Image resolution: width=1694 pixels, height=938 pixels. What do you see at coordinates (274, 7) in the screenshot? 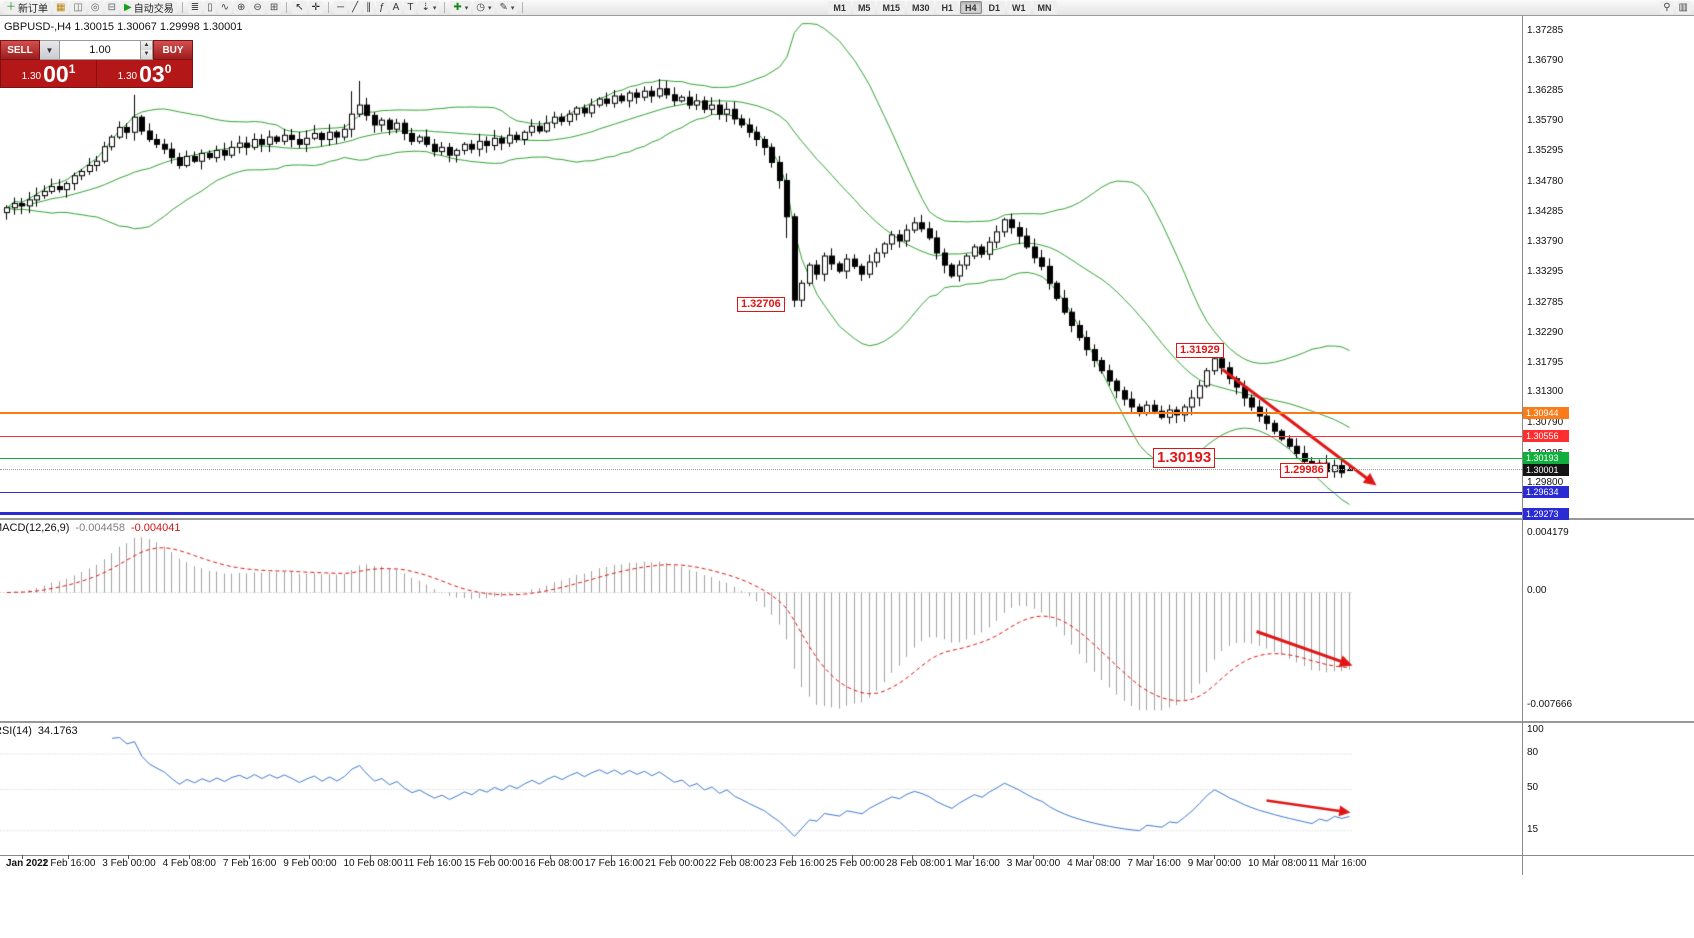
I see `tile-windows-button: ⊞` at bounding box center [274, 7].